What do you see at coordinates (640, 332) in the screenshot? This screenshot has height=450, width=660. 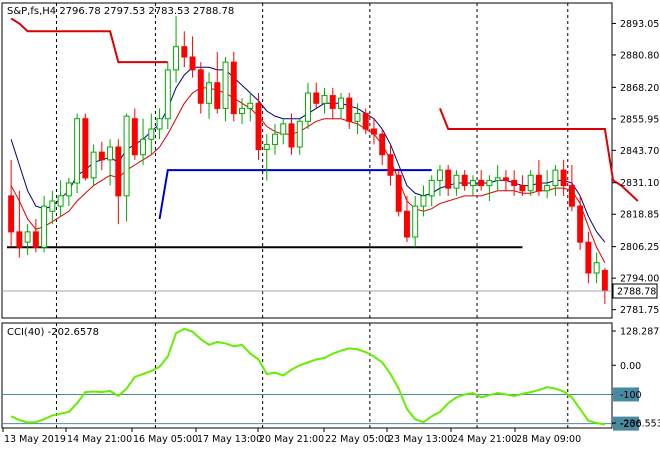 I see `cci-tick-label: 128.2871` at bounding box center [640, 332].